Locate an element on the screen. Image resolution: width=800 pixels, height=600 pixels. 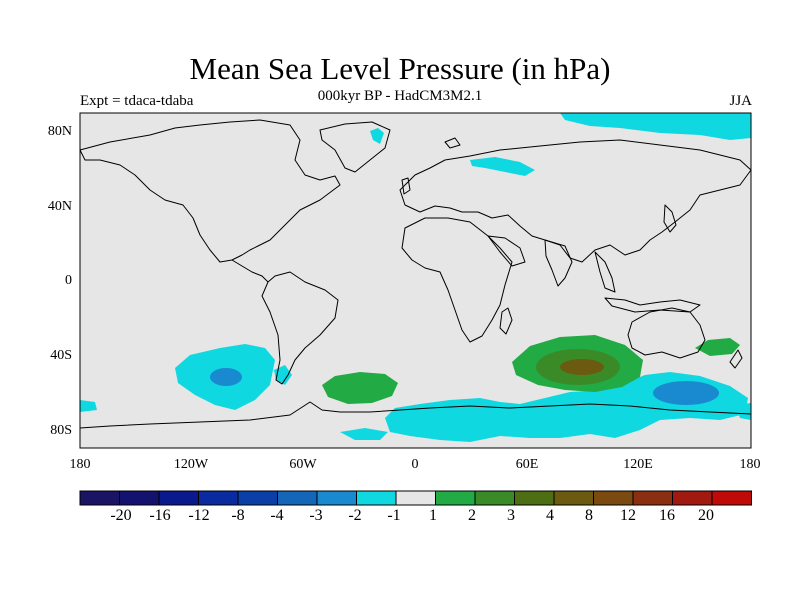
new-zealand is located at coordinates (736, 359).